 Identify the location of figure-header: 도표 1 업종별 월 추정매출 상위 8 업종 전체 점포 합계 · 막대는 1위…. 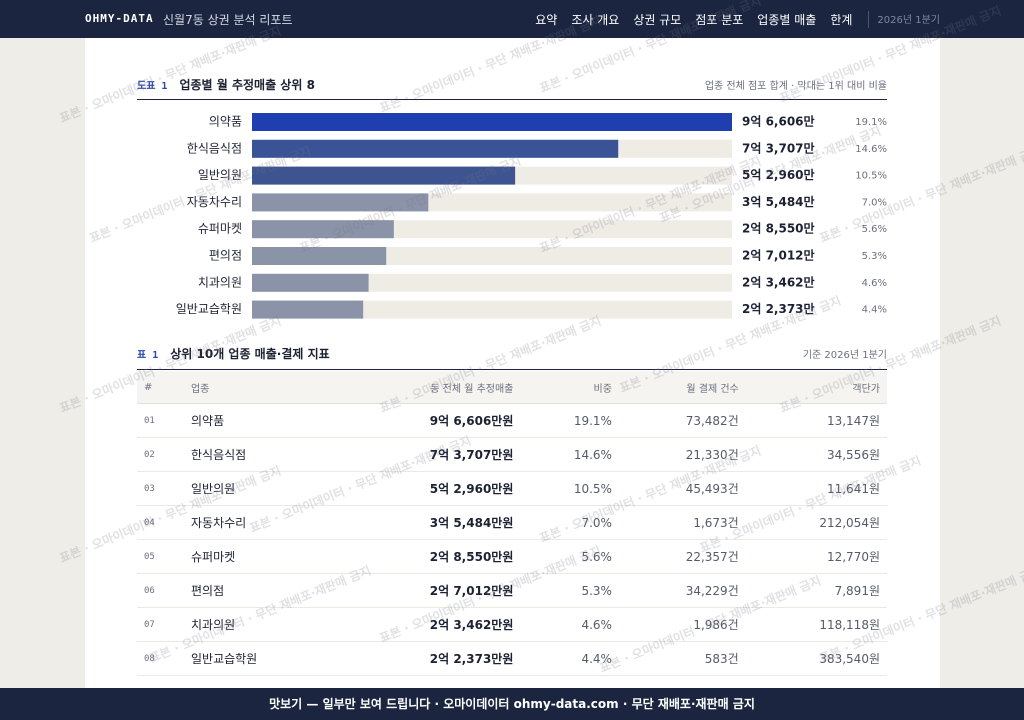
(512, 85).